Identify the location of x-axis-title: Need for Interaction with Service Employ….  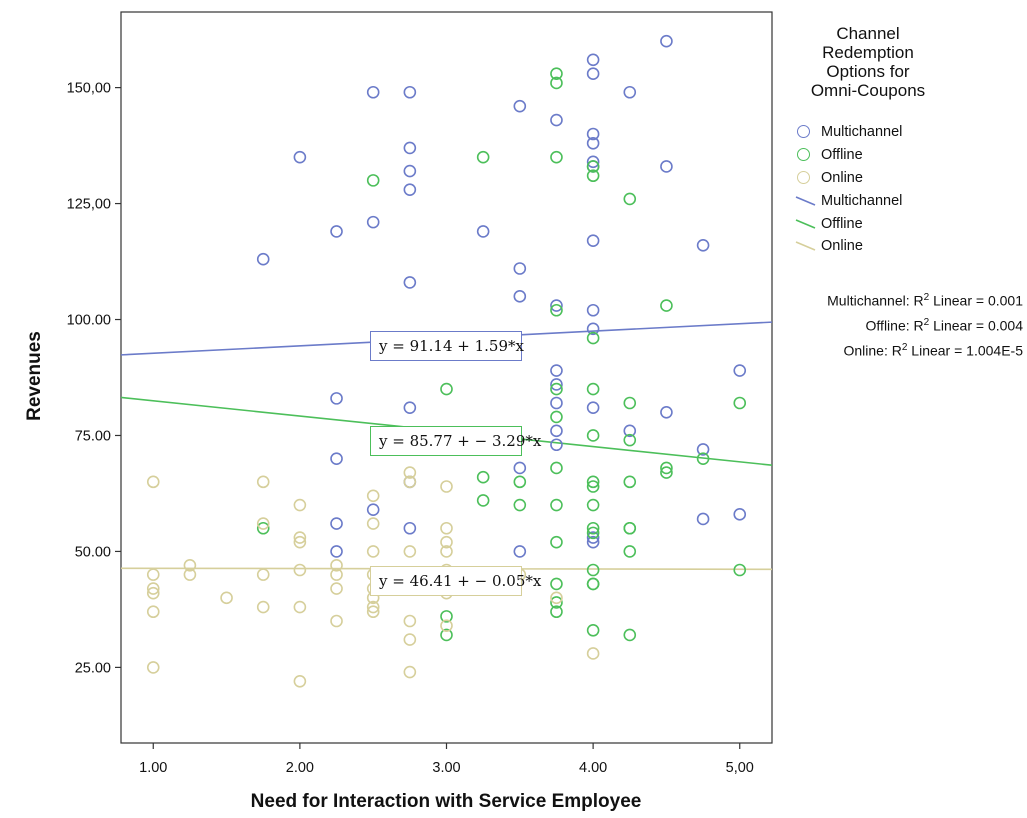
(446, 801).